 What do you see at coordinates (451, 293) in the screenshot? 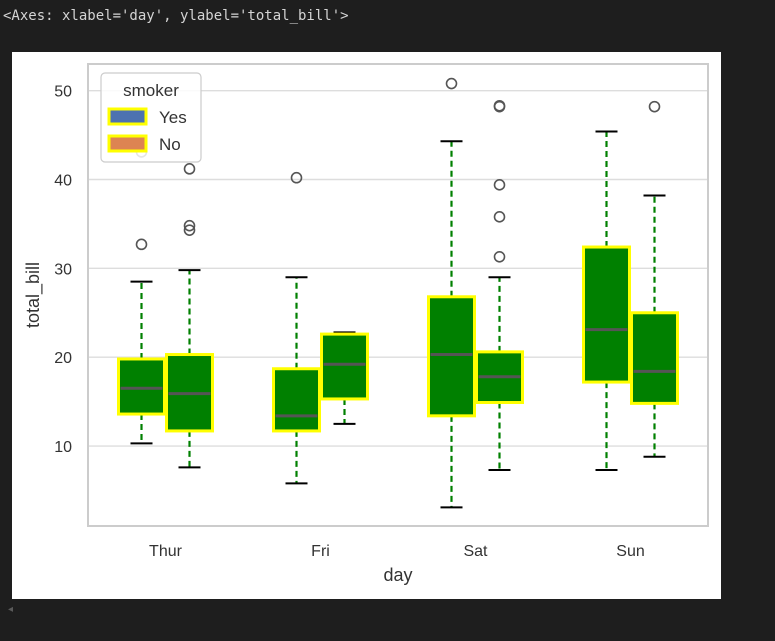
I see `box-yes-sat` at bounding box center [451, 293].